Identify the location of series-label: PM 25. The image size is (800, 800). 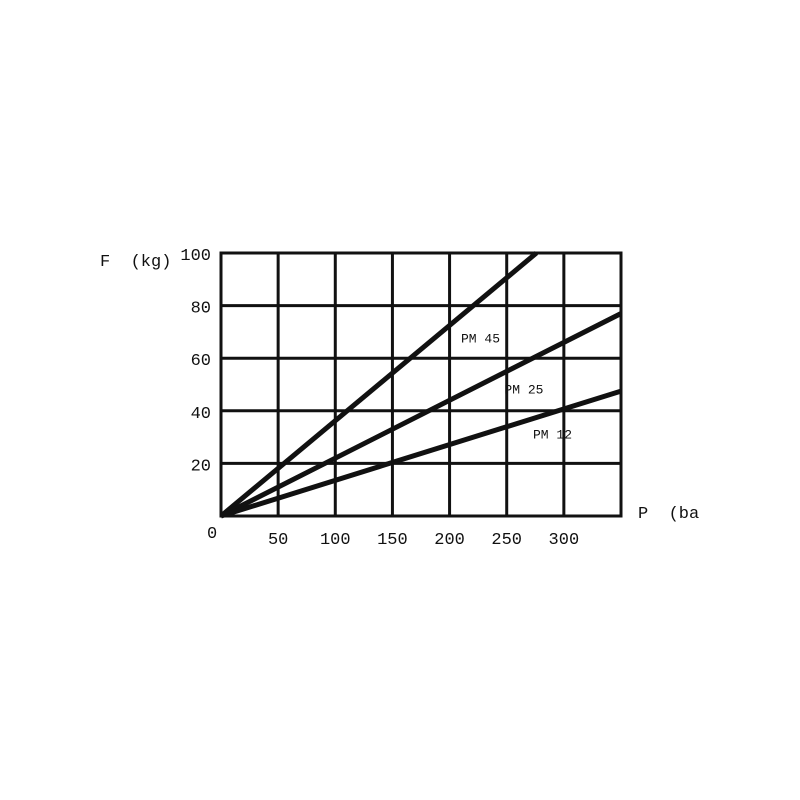
(523, 390).